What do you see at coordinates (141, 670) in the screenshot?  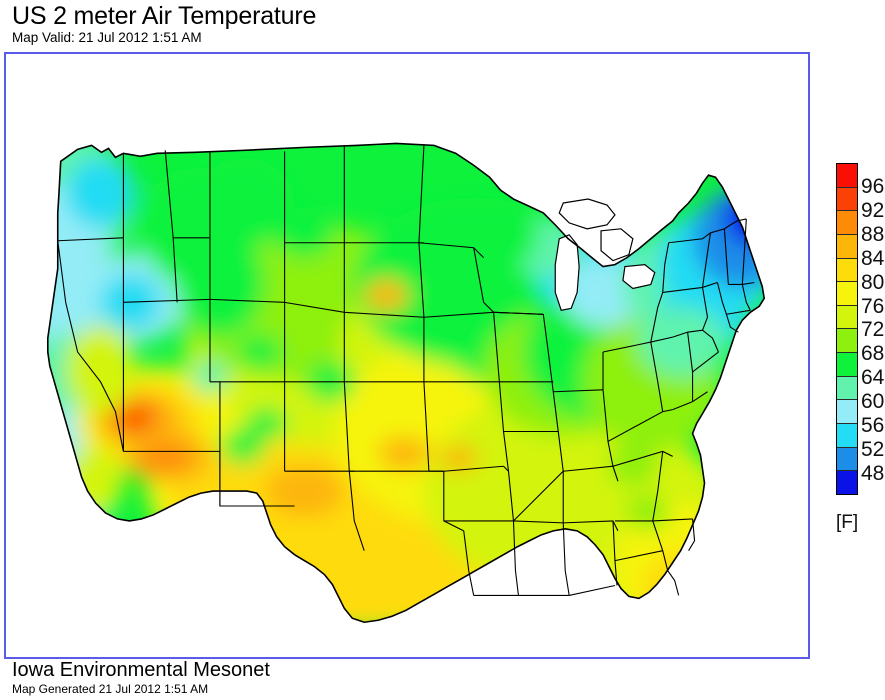 I see `footer-organization: Iowa Environmental Mesonet` at bounding box center [141, 670].